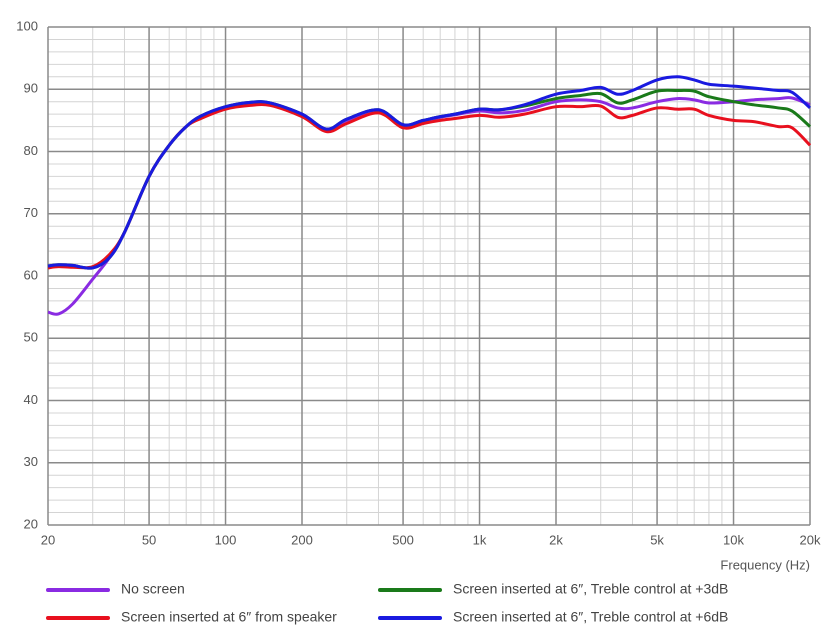 The width and height of the screenshot is (831, 641). What do you see at coordinates (149, 539) in the screenshot?
I see `x-tick-label: 50` at bounding box center [149, 539].